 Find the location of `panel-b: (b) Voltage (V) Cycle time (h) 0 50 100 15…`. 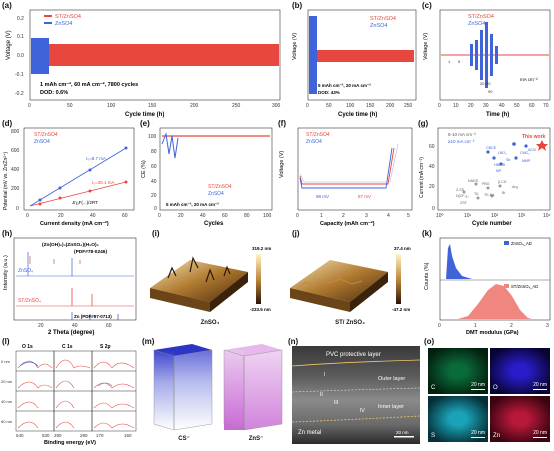

panel-b: (b) Voltage (V) Cycle time (h) 0 50 100 15… is located at coordinates (355, 59).